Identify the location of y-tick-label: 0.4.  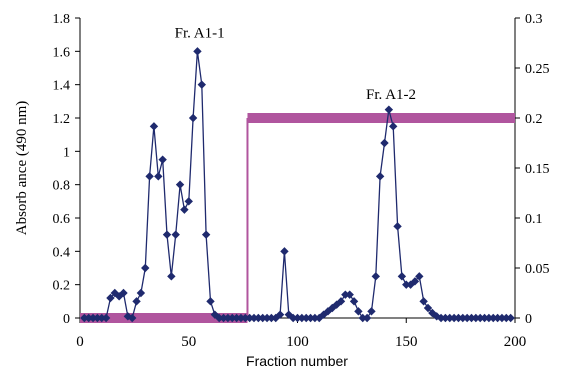
(62, 252).